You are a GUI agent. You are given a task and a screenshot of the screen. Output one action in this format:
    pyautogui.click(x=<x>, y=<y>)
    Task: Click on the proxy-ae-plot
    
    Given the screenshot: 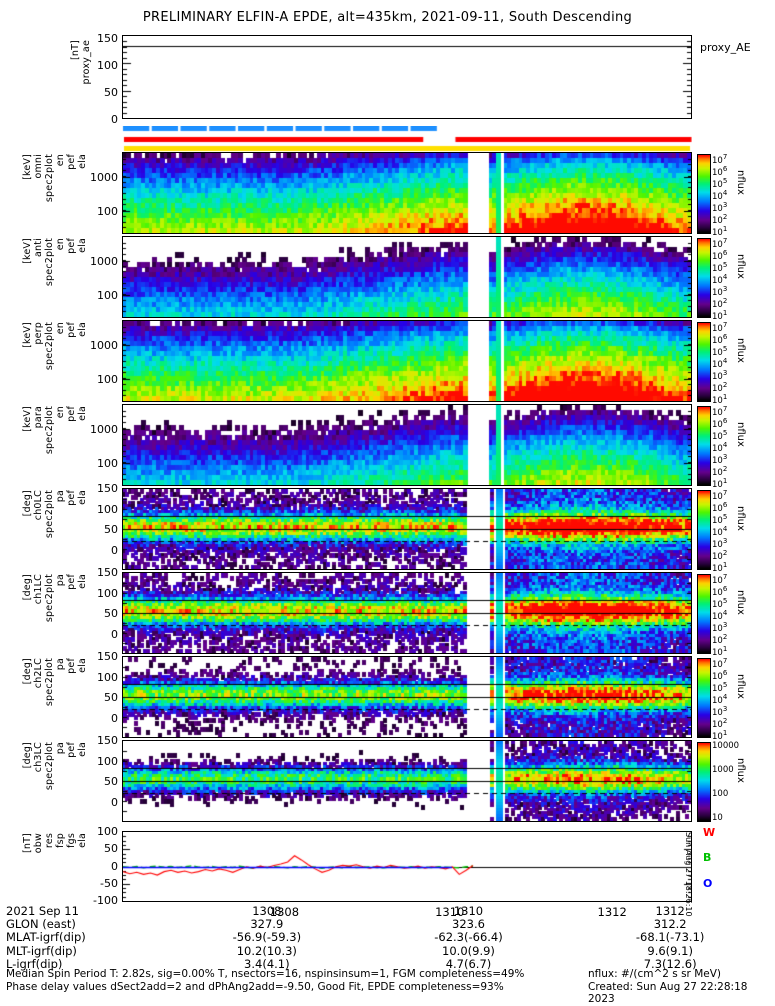 What is the action you would take?
    pyautogui.click(x=407, y=77)
    